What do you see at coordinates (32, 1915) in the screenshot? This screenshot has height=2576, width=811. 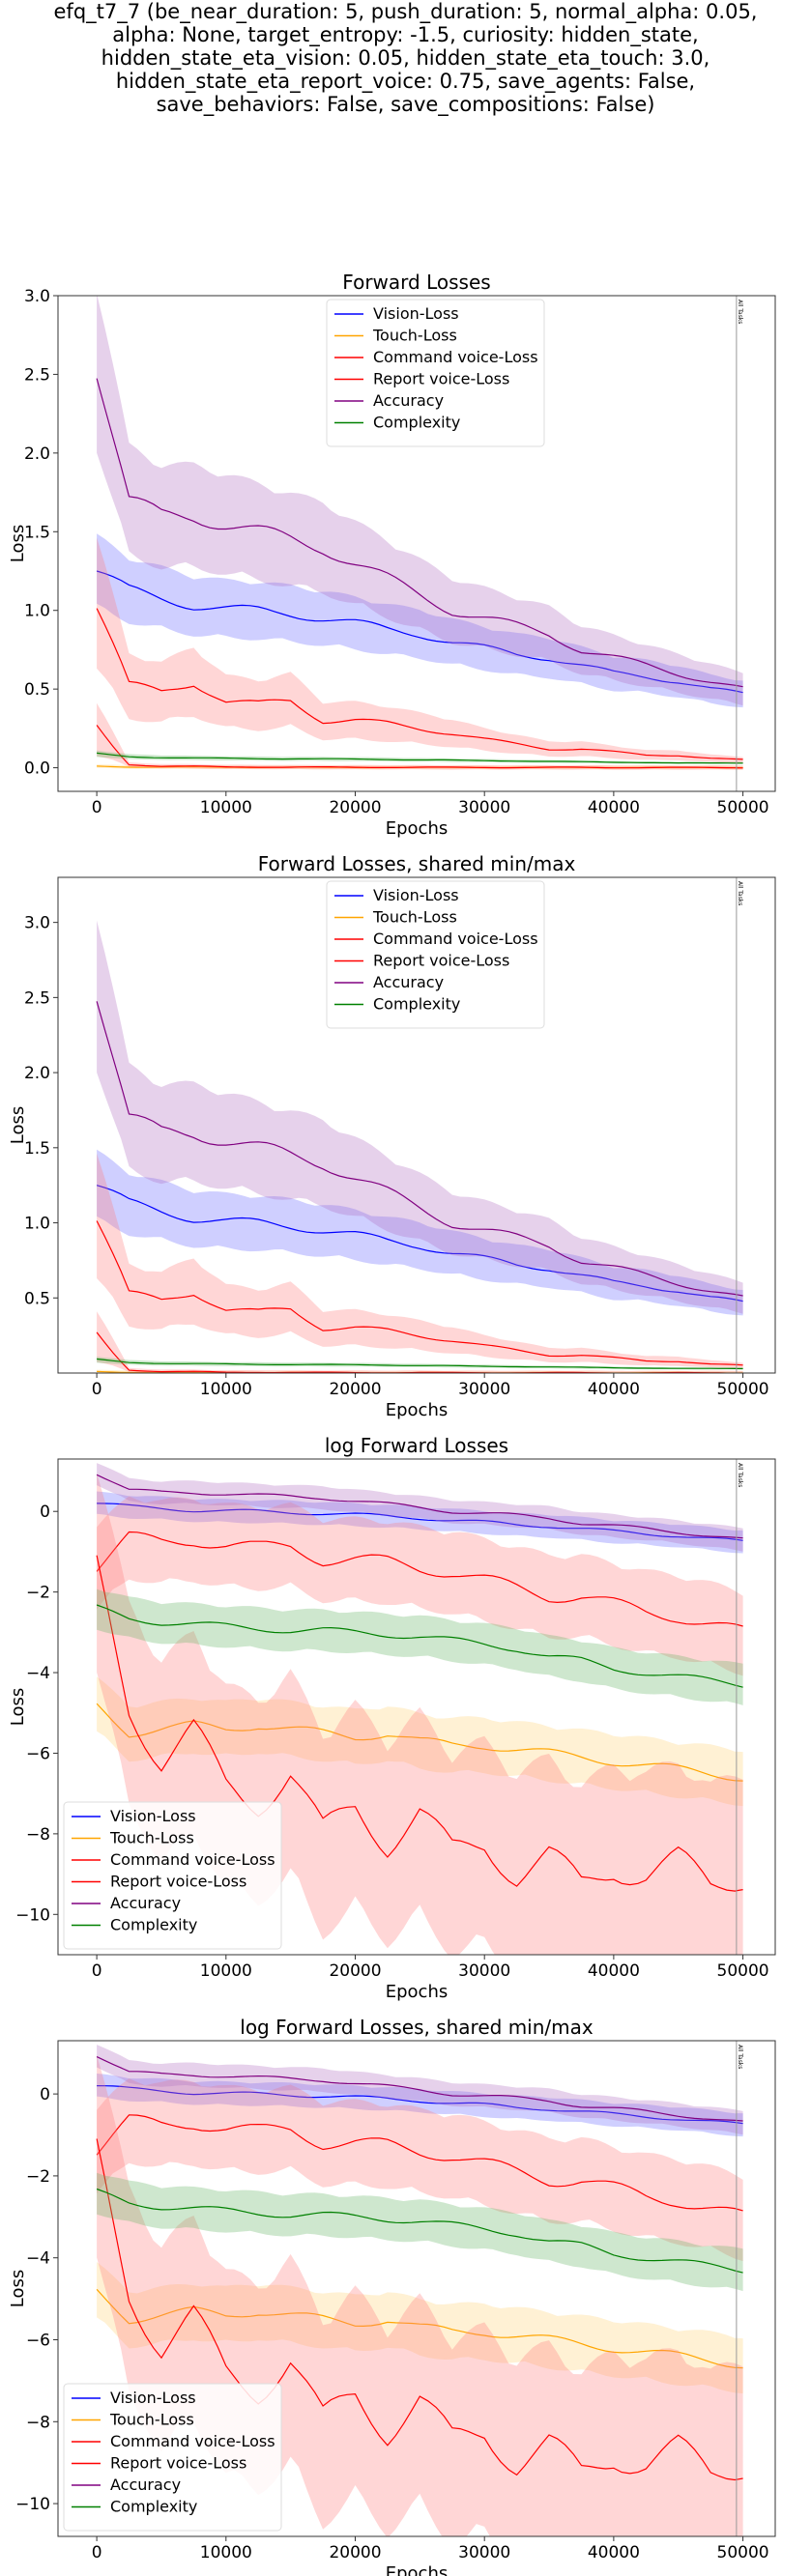 I see `y-tick-label: −10` at bounding box center [32, 1915].